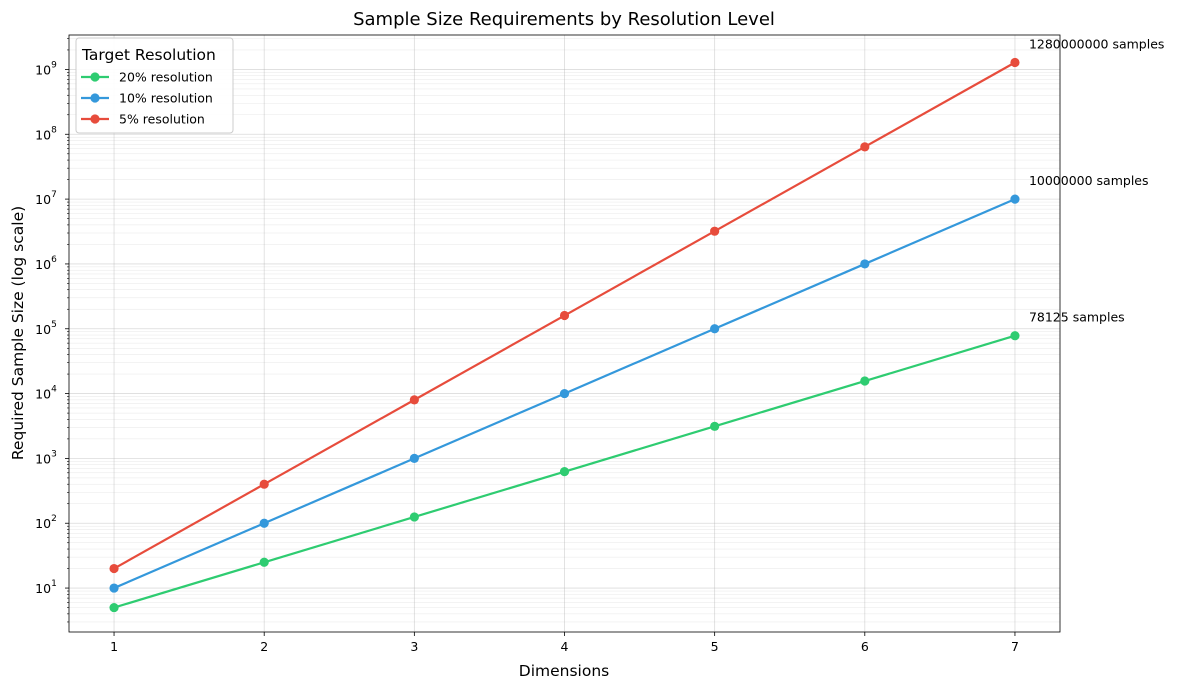  What do you see at coordinates (865, 646) in the screenshot?
I see `x-tick-label: 6` at bounding box center [865, 646].